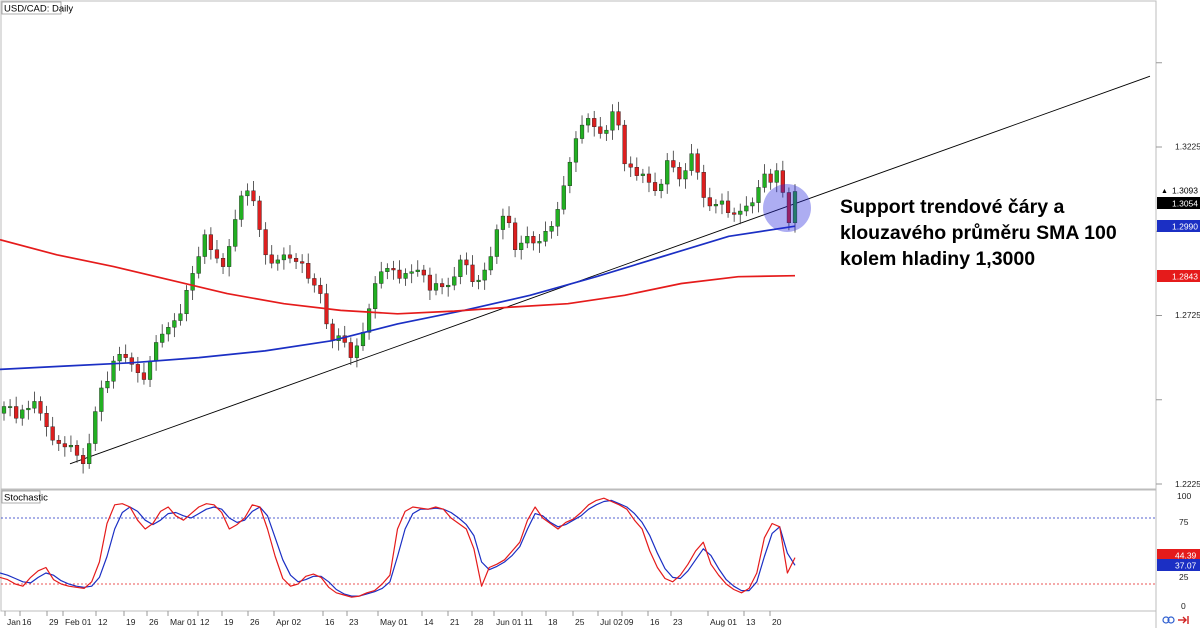  Describe the element at coordinates (787, 208) in the screenshot. I see `highlight-circle` at that location.